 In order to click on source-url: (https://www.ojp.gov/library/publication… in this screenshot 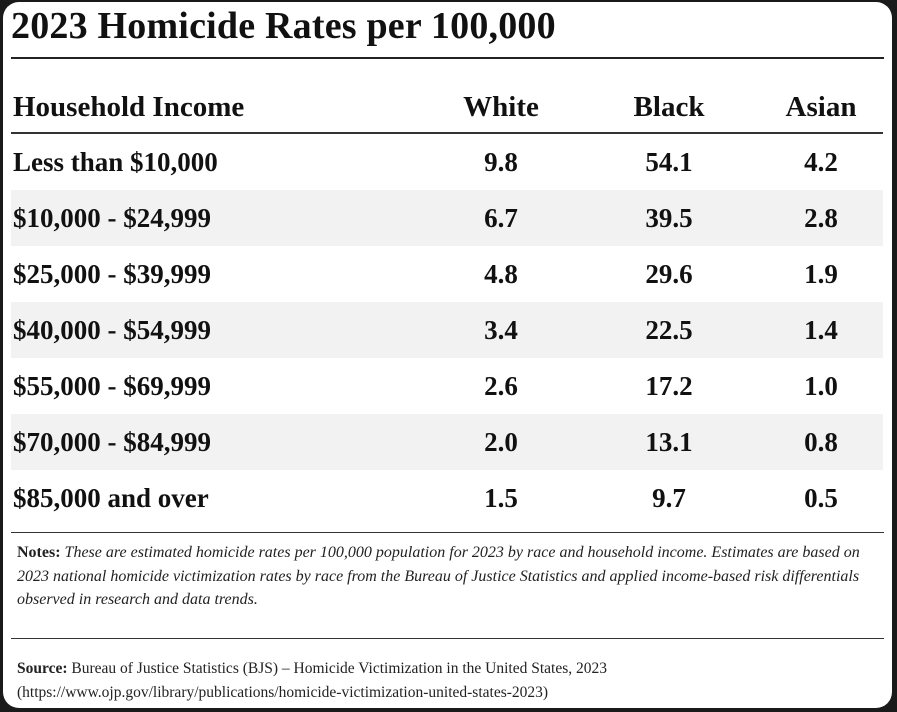, I will do `click(283, 692)`.